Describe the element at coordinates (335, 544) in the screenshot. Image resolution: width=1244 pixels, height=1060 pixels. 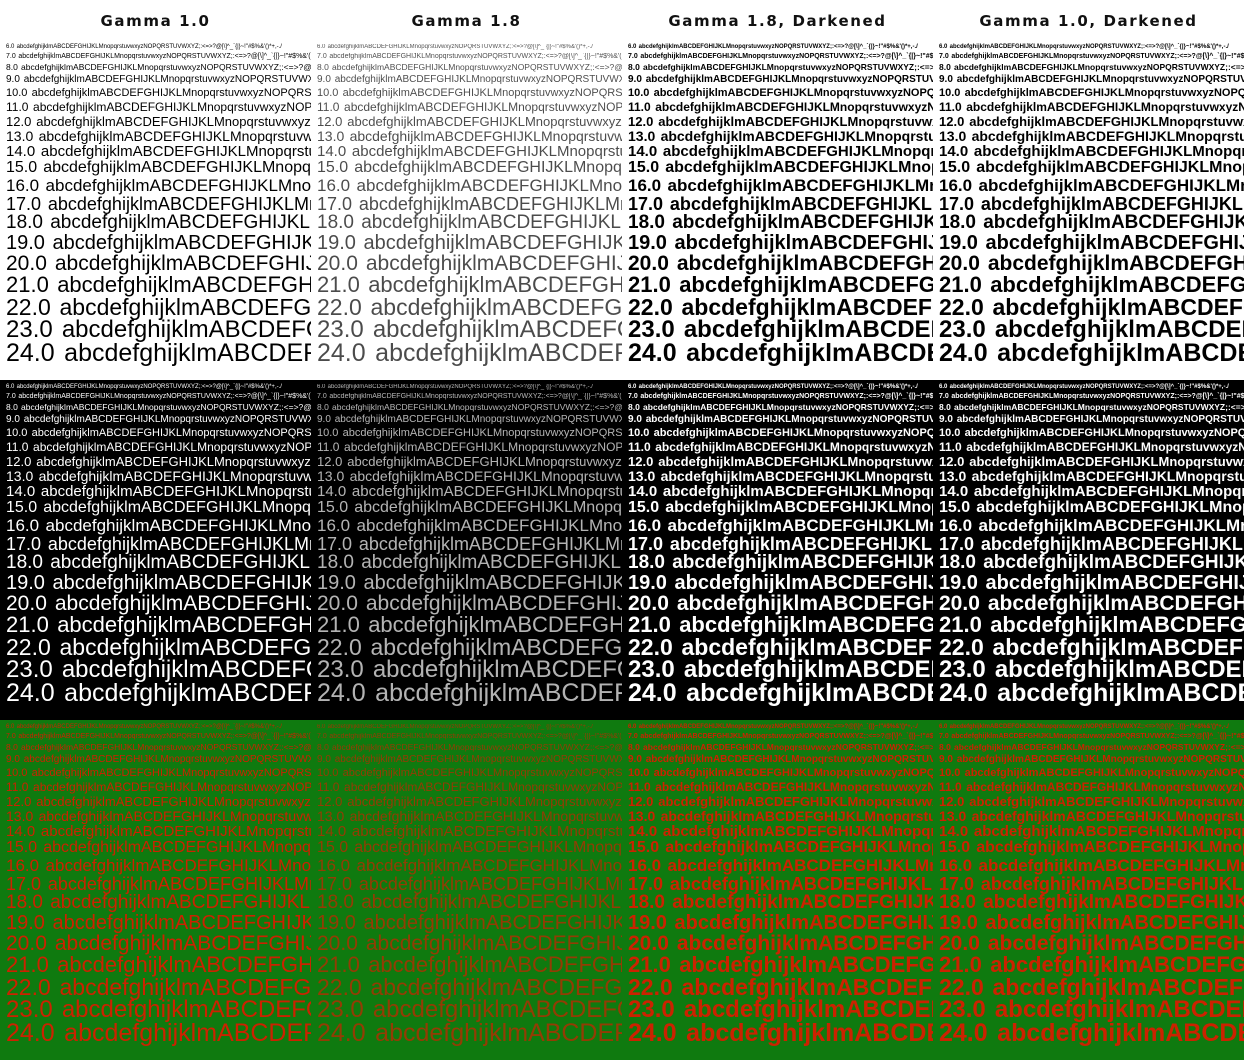
I see `point-size-label: 17.0` at that location.